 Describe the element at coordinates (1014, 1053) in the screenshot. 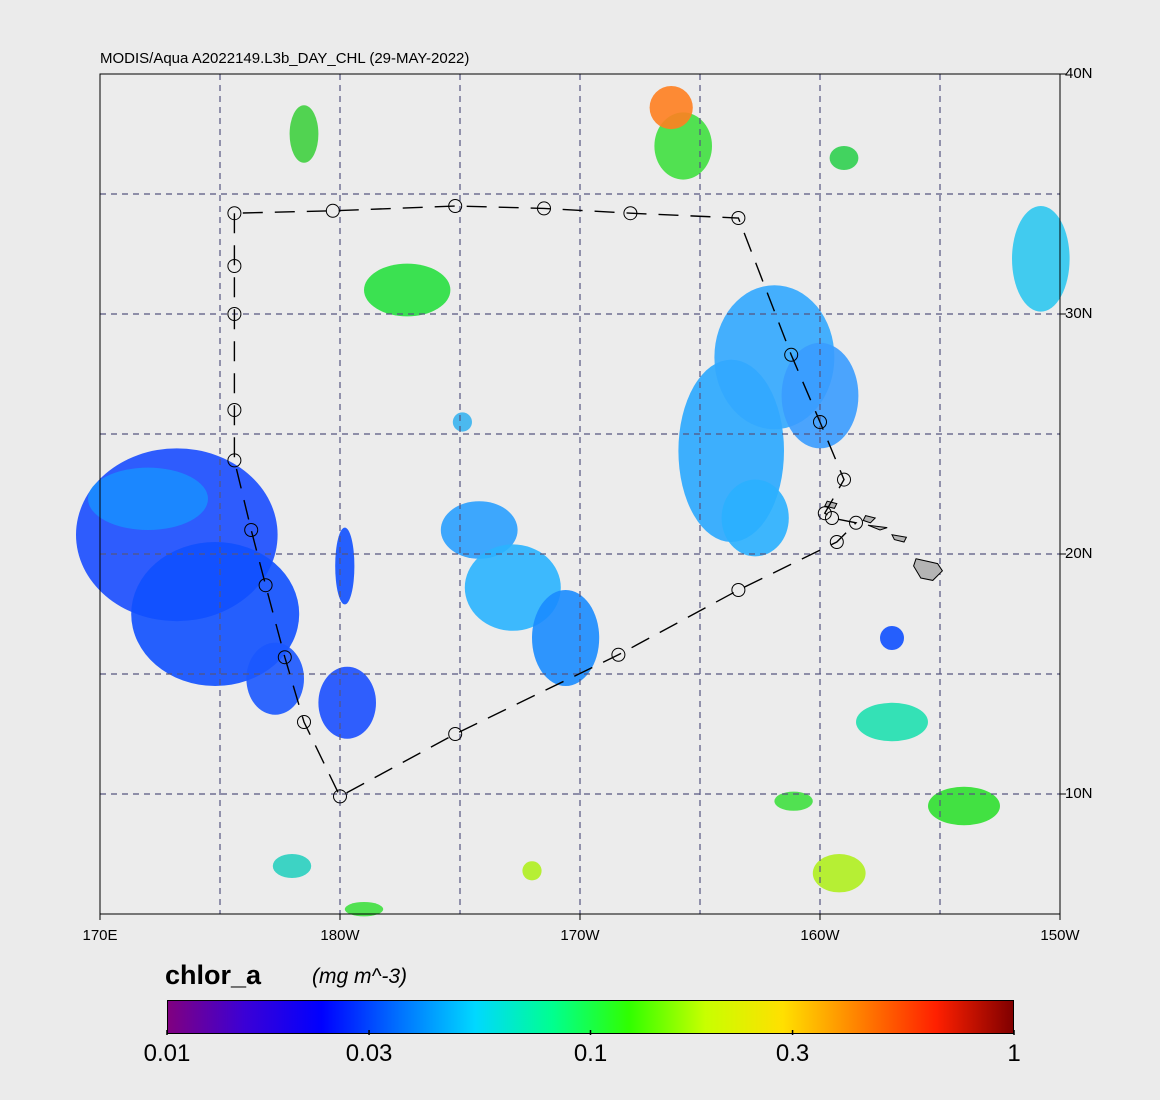

I see `colorbar-tick-label: 1` at that location.